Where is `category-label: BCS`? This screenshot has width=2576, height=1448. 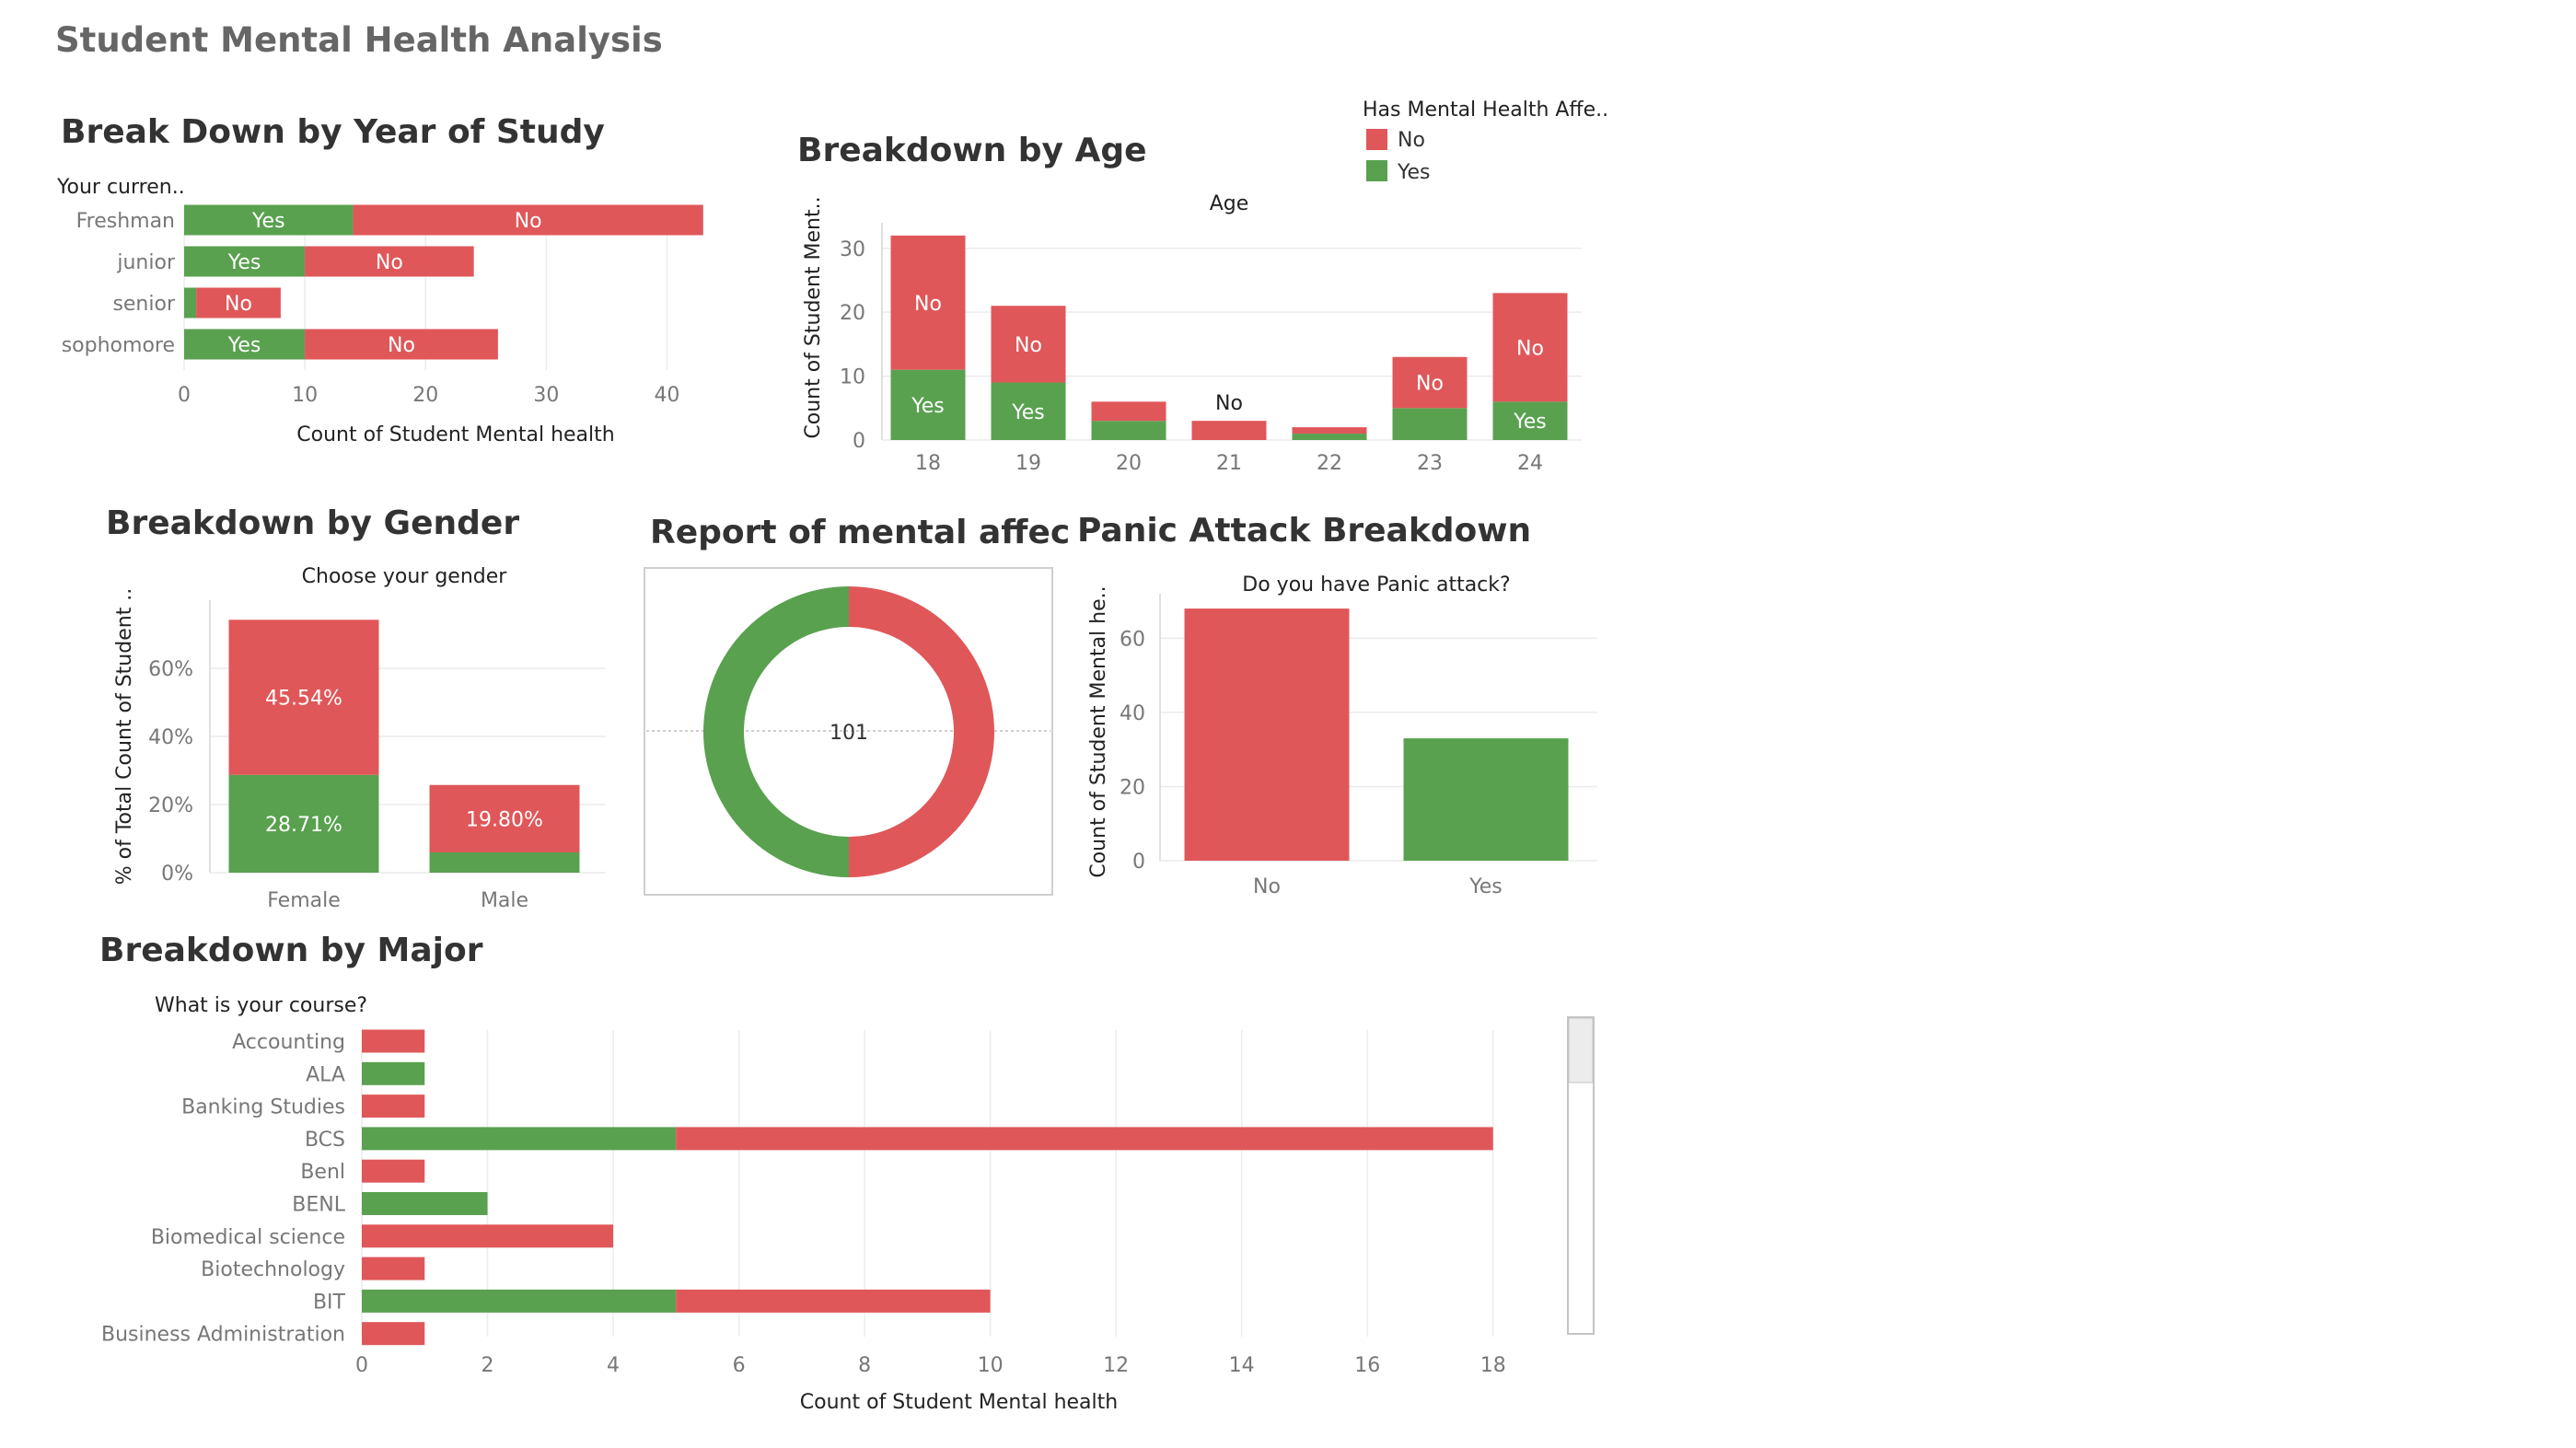
category-label: BCS is located at coordinates (325, 1140).